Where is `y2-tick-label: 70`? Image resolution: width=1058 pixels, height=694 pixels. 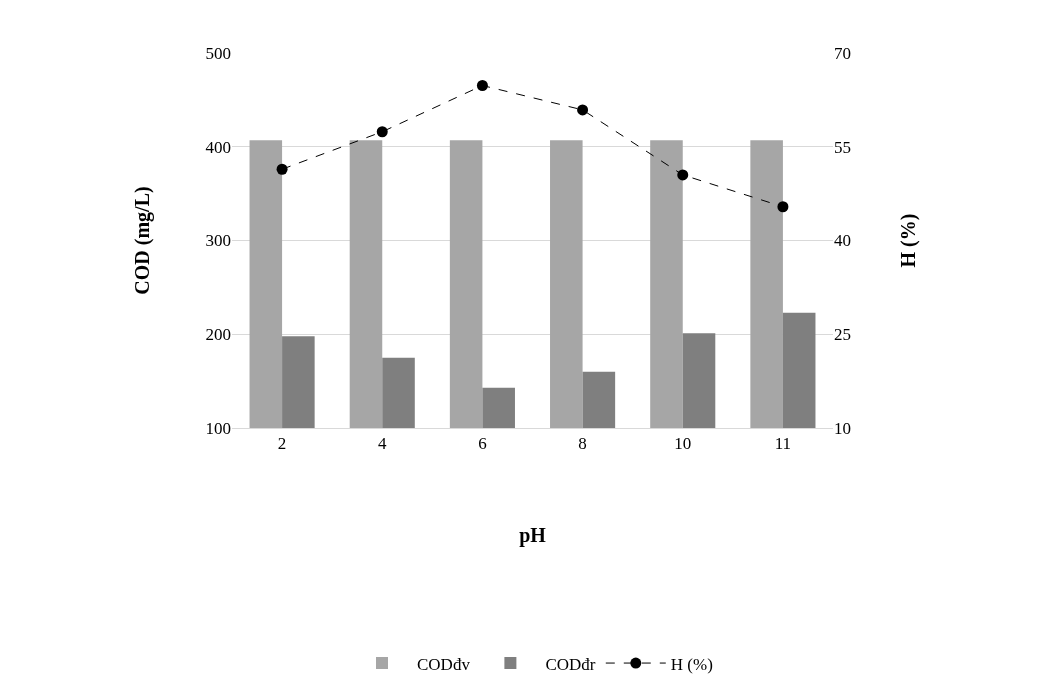
y2-tick-label: 70 is located at coordinates (842, 53).